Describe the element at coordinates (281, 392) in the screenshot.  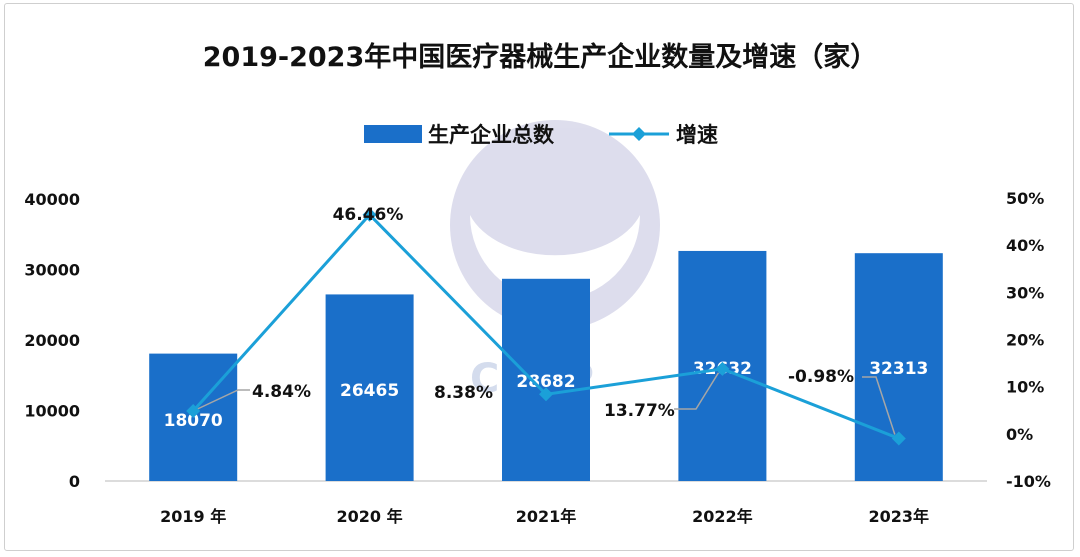
I see `growth-value-label: 4.84%` at that location.